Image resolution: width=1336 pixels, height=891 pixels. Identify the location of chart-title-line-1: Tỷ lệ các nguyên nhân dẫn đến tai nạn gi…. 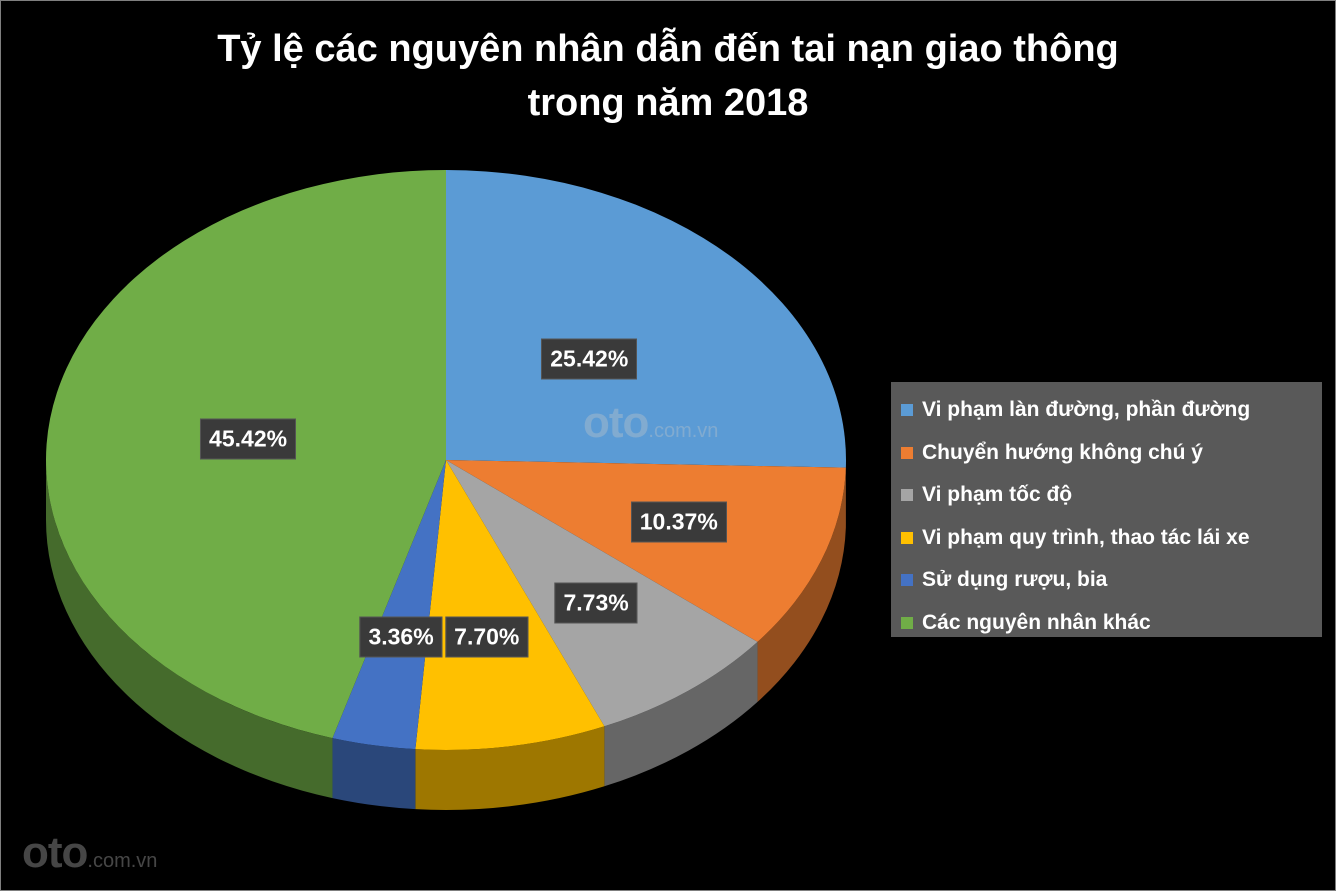
(668, 49).